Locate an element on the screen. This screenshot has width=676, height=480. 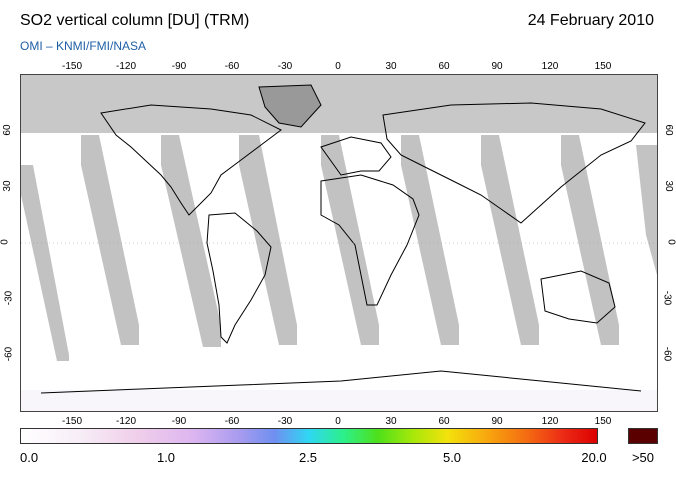
lat-tick-right: -60 is located at coordinates (667, 354).